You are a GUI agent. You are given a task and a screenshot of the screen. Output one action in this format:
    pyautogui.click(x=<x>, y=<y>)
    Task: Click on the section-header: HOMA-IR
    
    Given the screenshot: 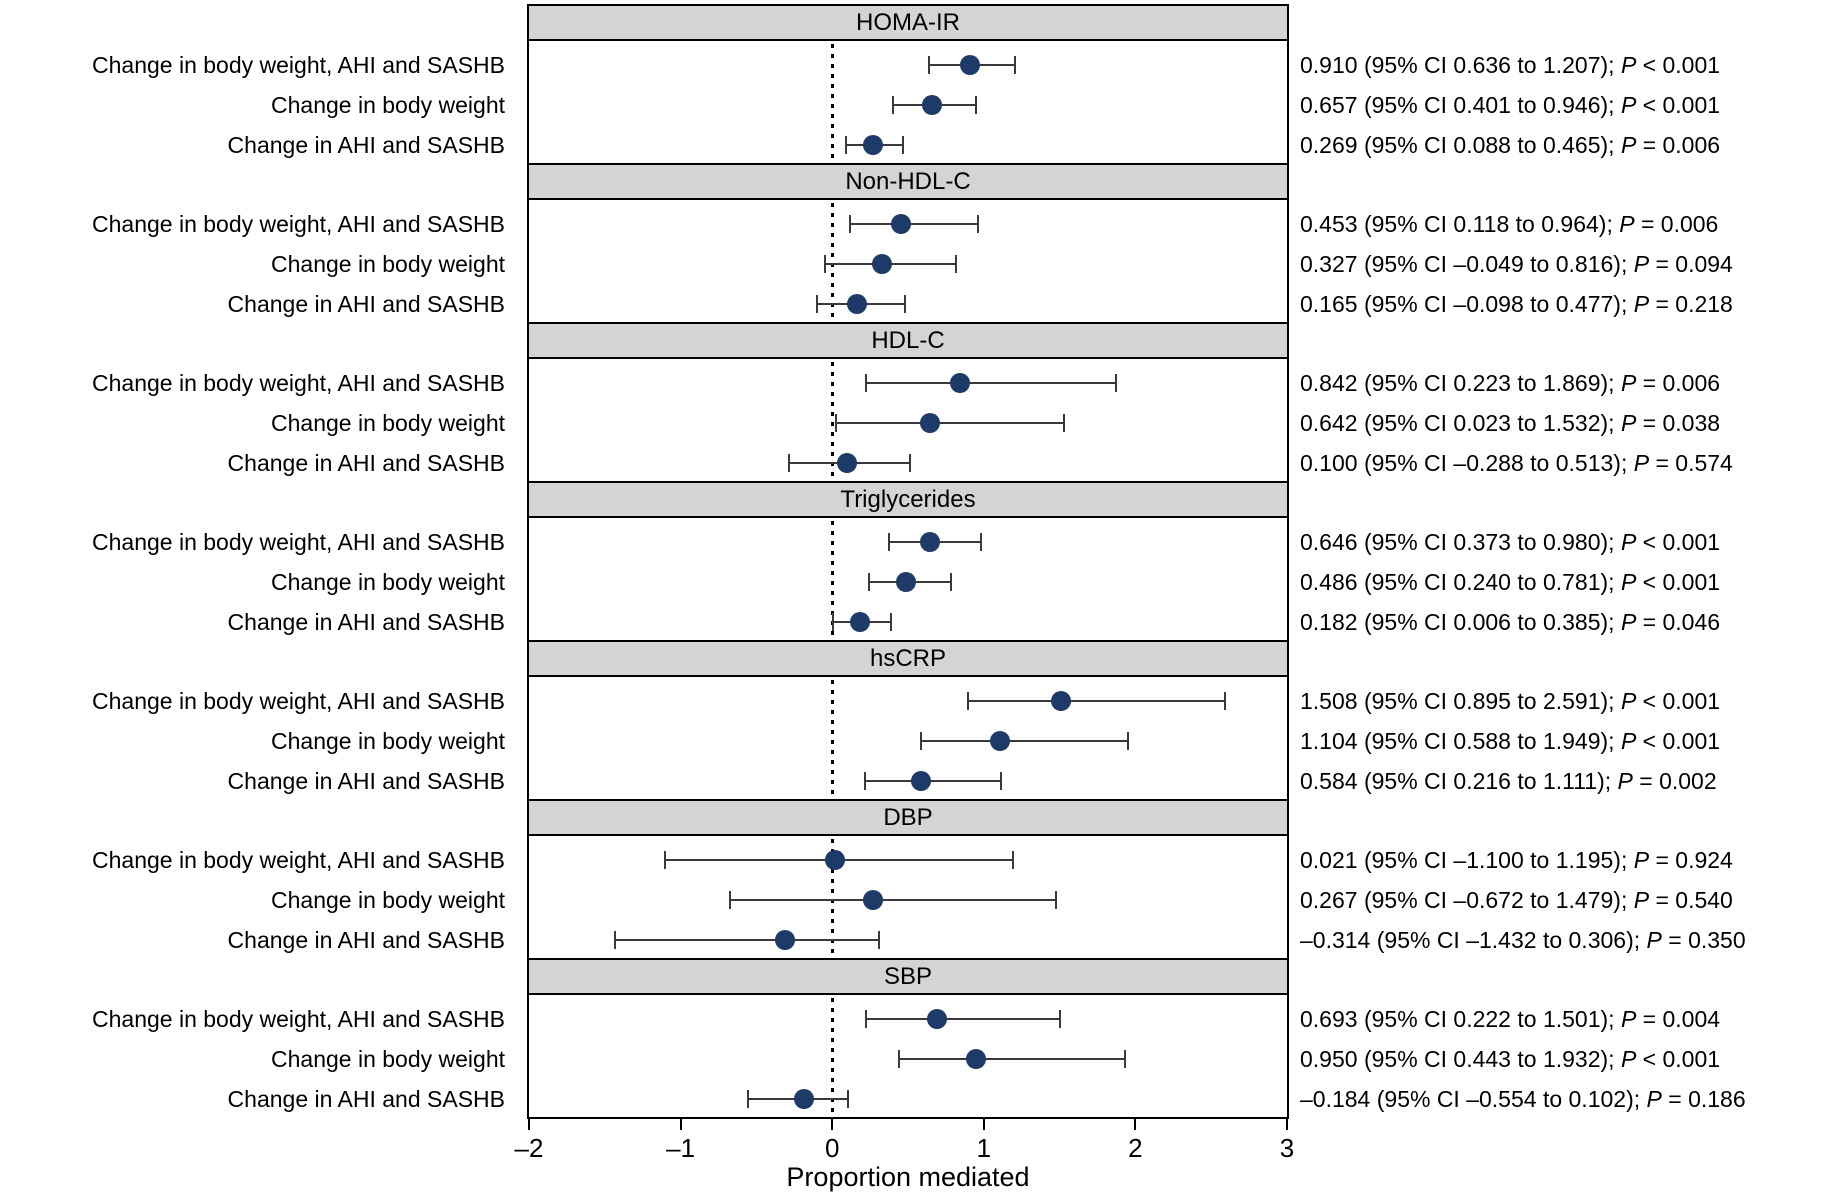 What is the action you would take?
    pyautogui.click(x=908, y=22)
    